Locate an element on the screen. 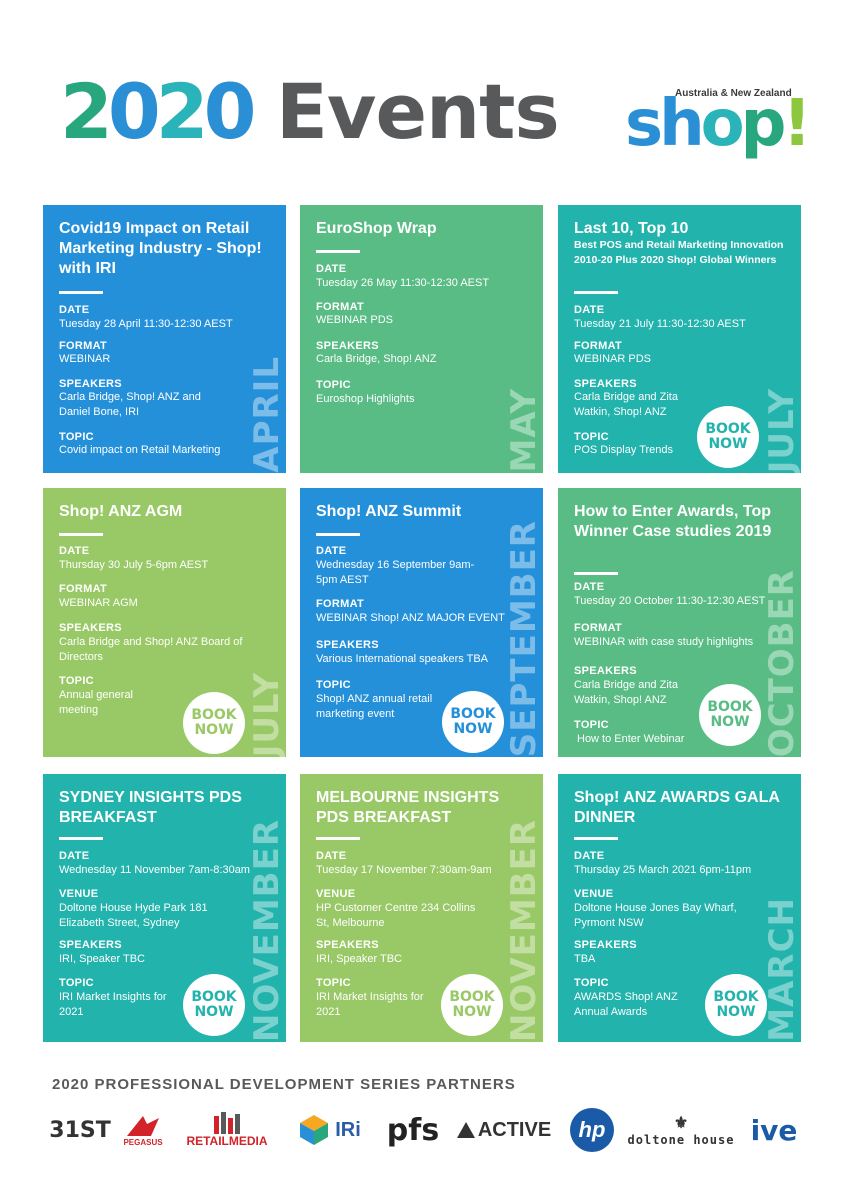 This screenshot has height=1200, width=846. event-topic: Annual general meeting is located at coordinates (96, 702).